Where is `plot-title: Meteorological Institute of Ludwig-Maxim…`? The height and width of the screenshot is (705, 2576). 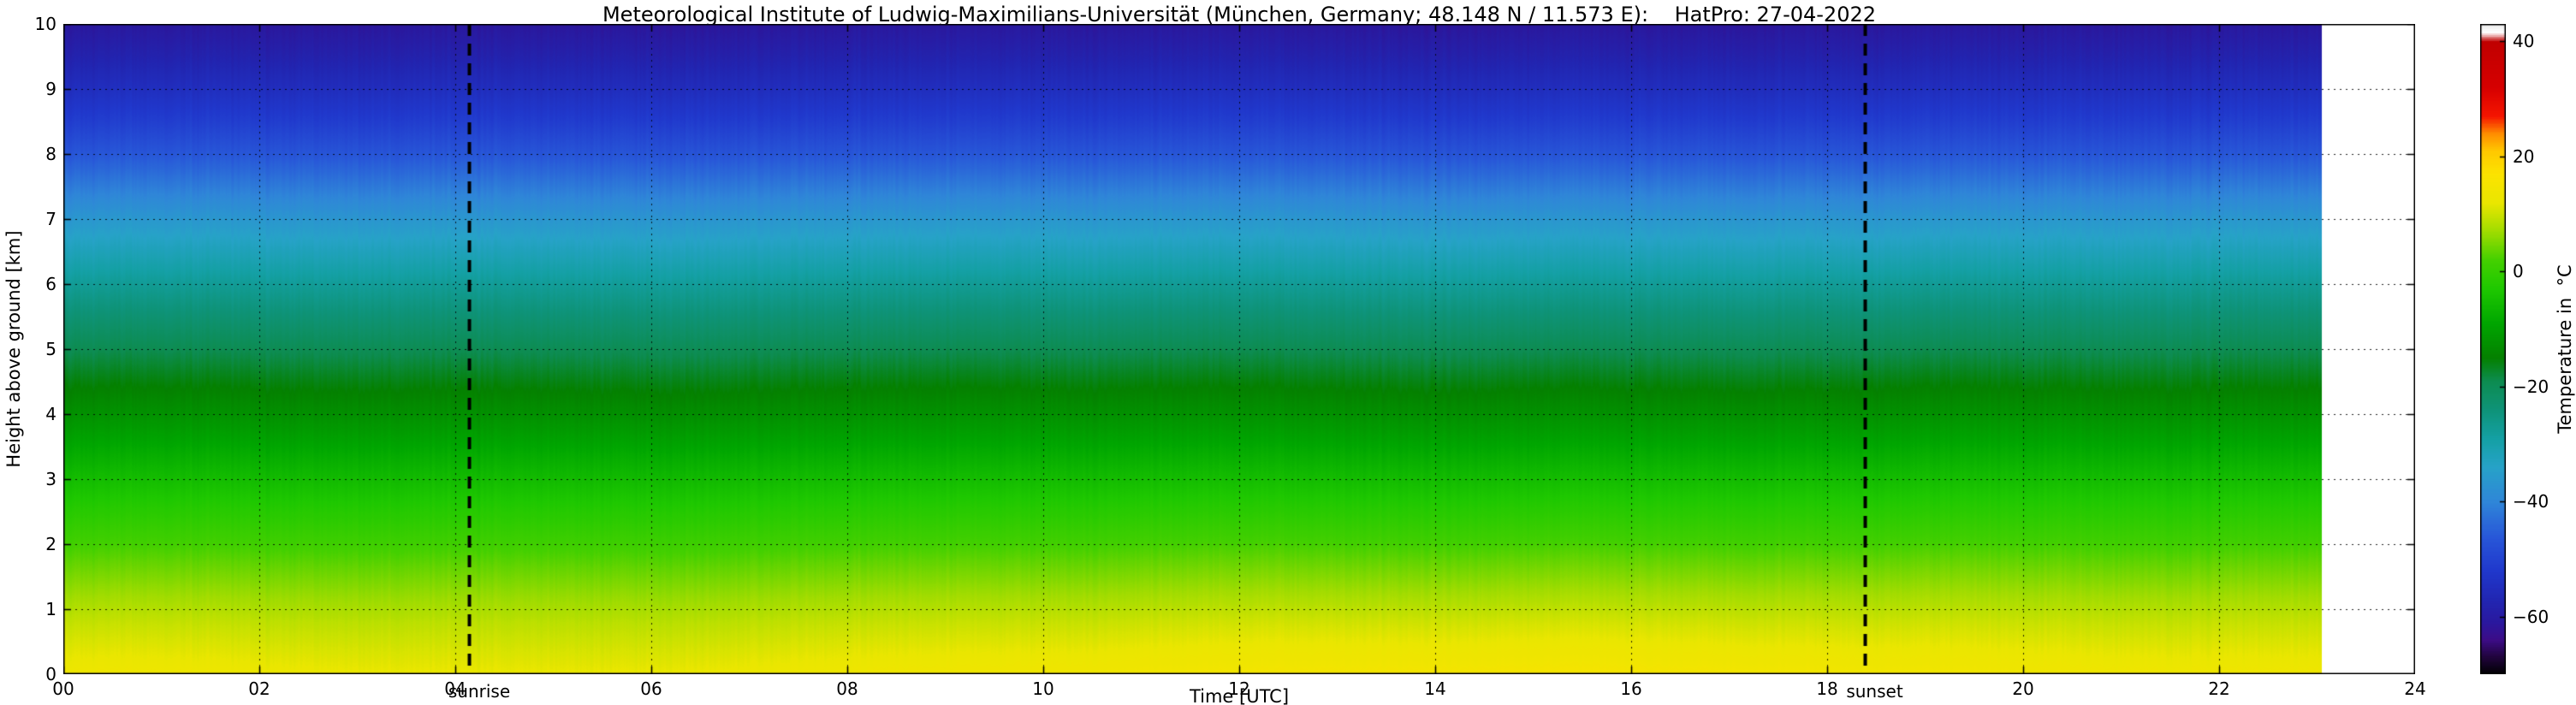 plot-title: Meteorological Institute of Ludwig-Maxim… is located at coordinates (1239, 15).